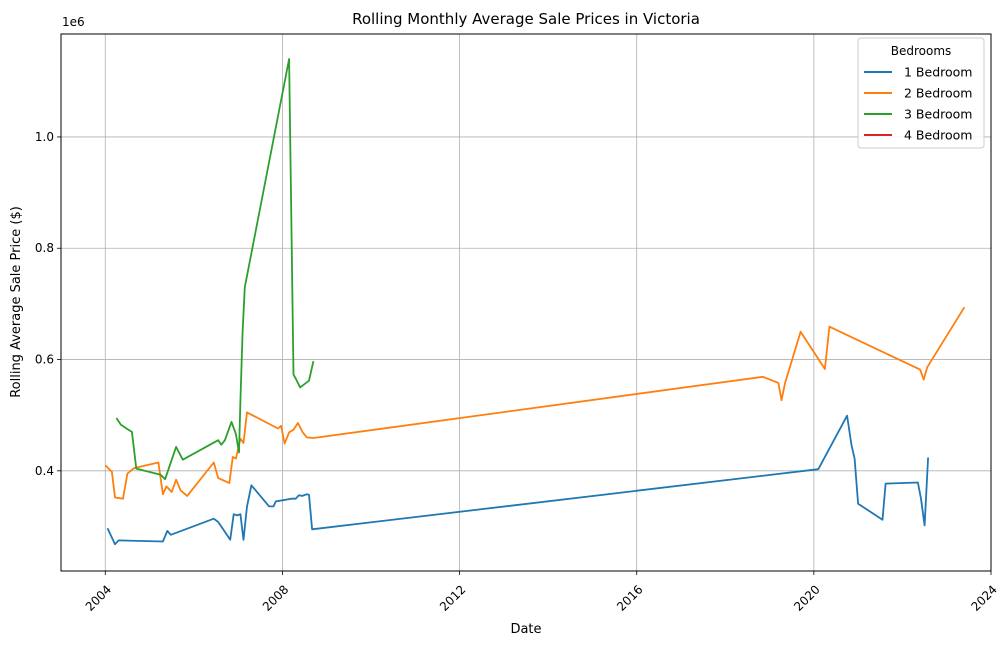 This screenshot has height=645, width=1001. What do you see at coordinates (16, 302) in the screenshot?
I see `y-axis-label: Rolling Average Sale Price ($)` at bounding box center [16, 302].